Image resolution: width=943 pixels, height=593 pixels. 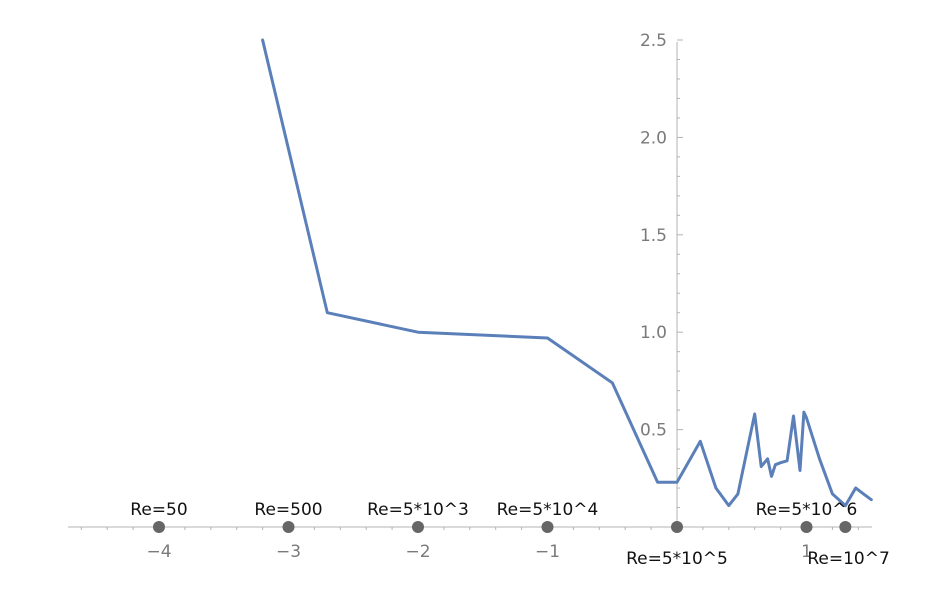 What do you see at coordinates (848, 559) in the screenshot?
I see `annotation-label: Re=10^7` at bounding box center [848, 559].